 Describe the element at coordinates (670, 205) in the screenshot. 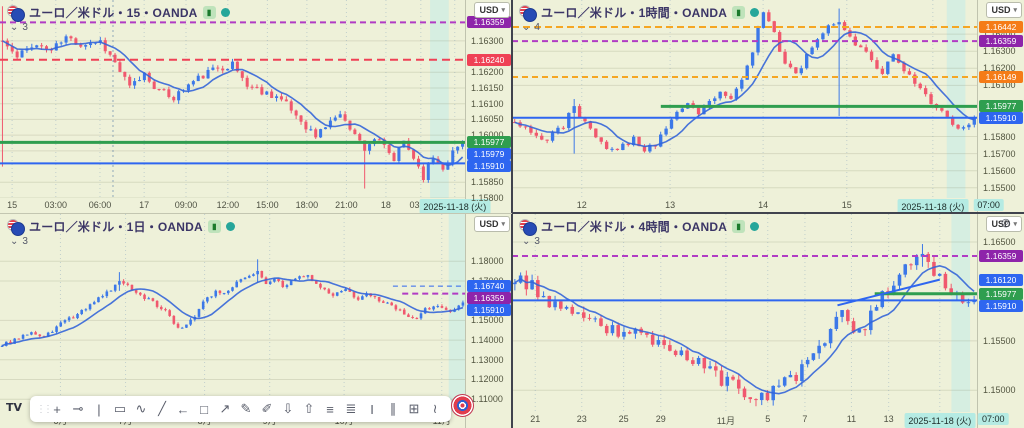

I see `time-label: 13` at that location.